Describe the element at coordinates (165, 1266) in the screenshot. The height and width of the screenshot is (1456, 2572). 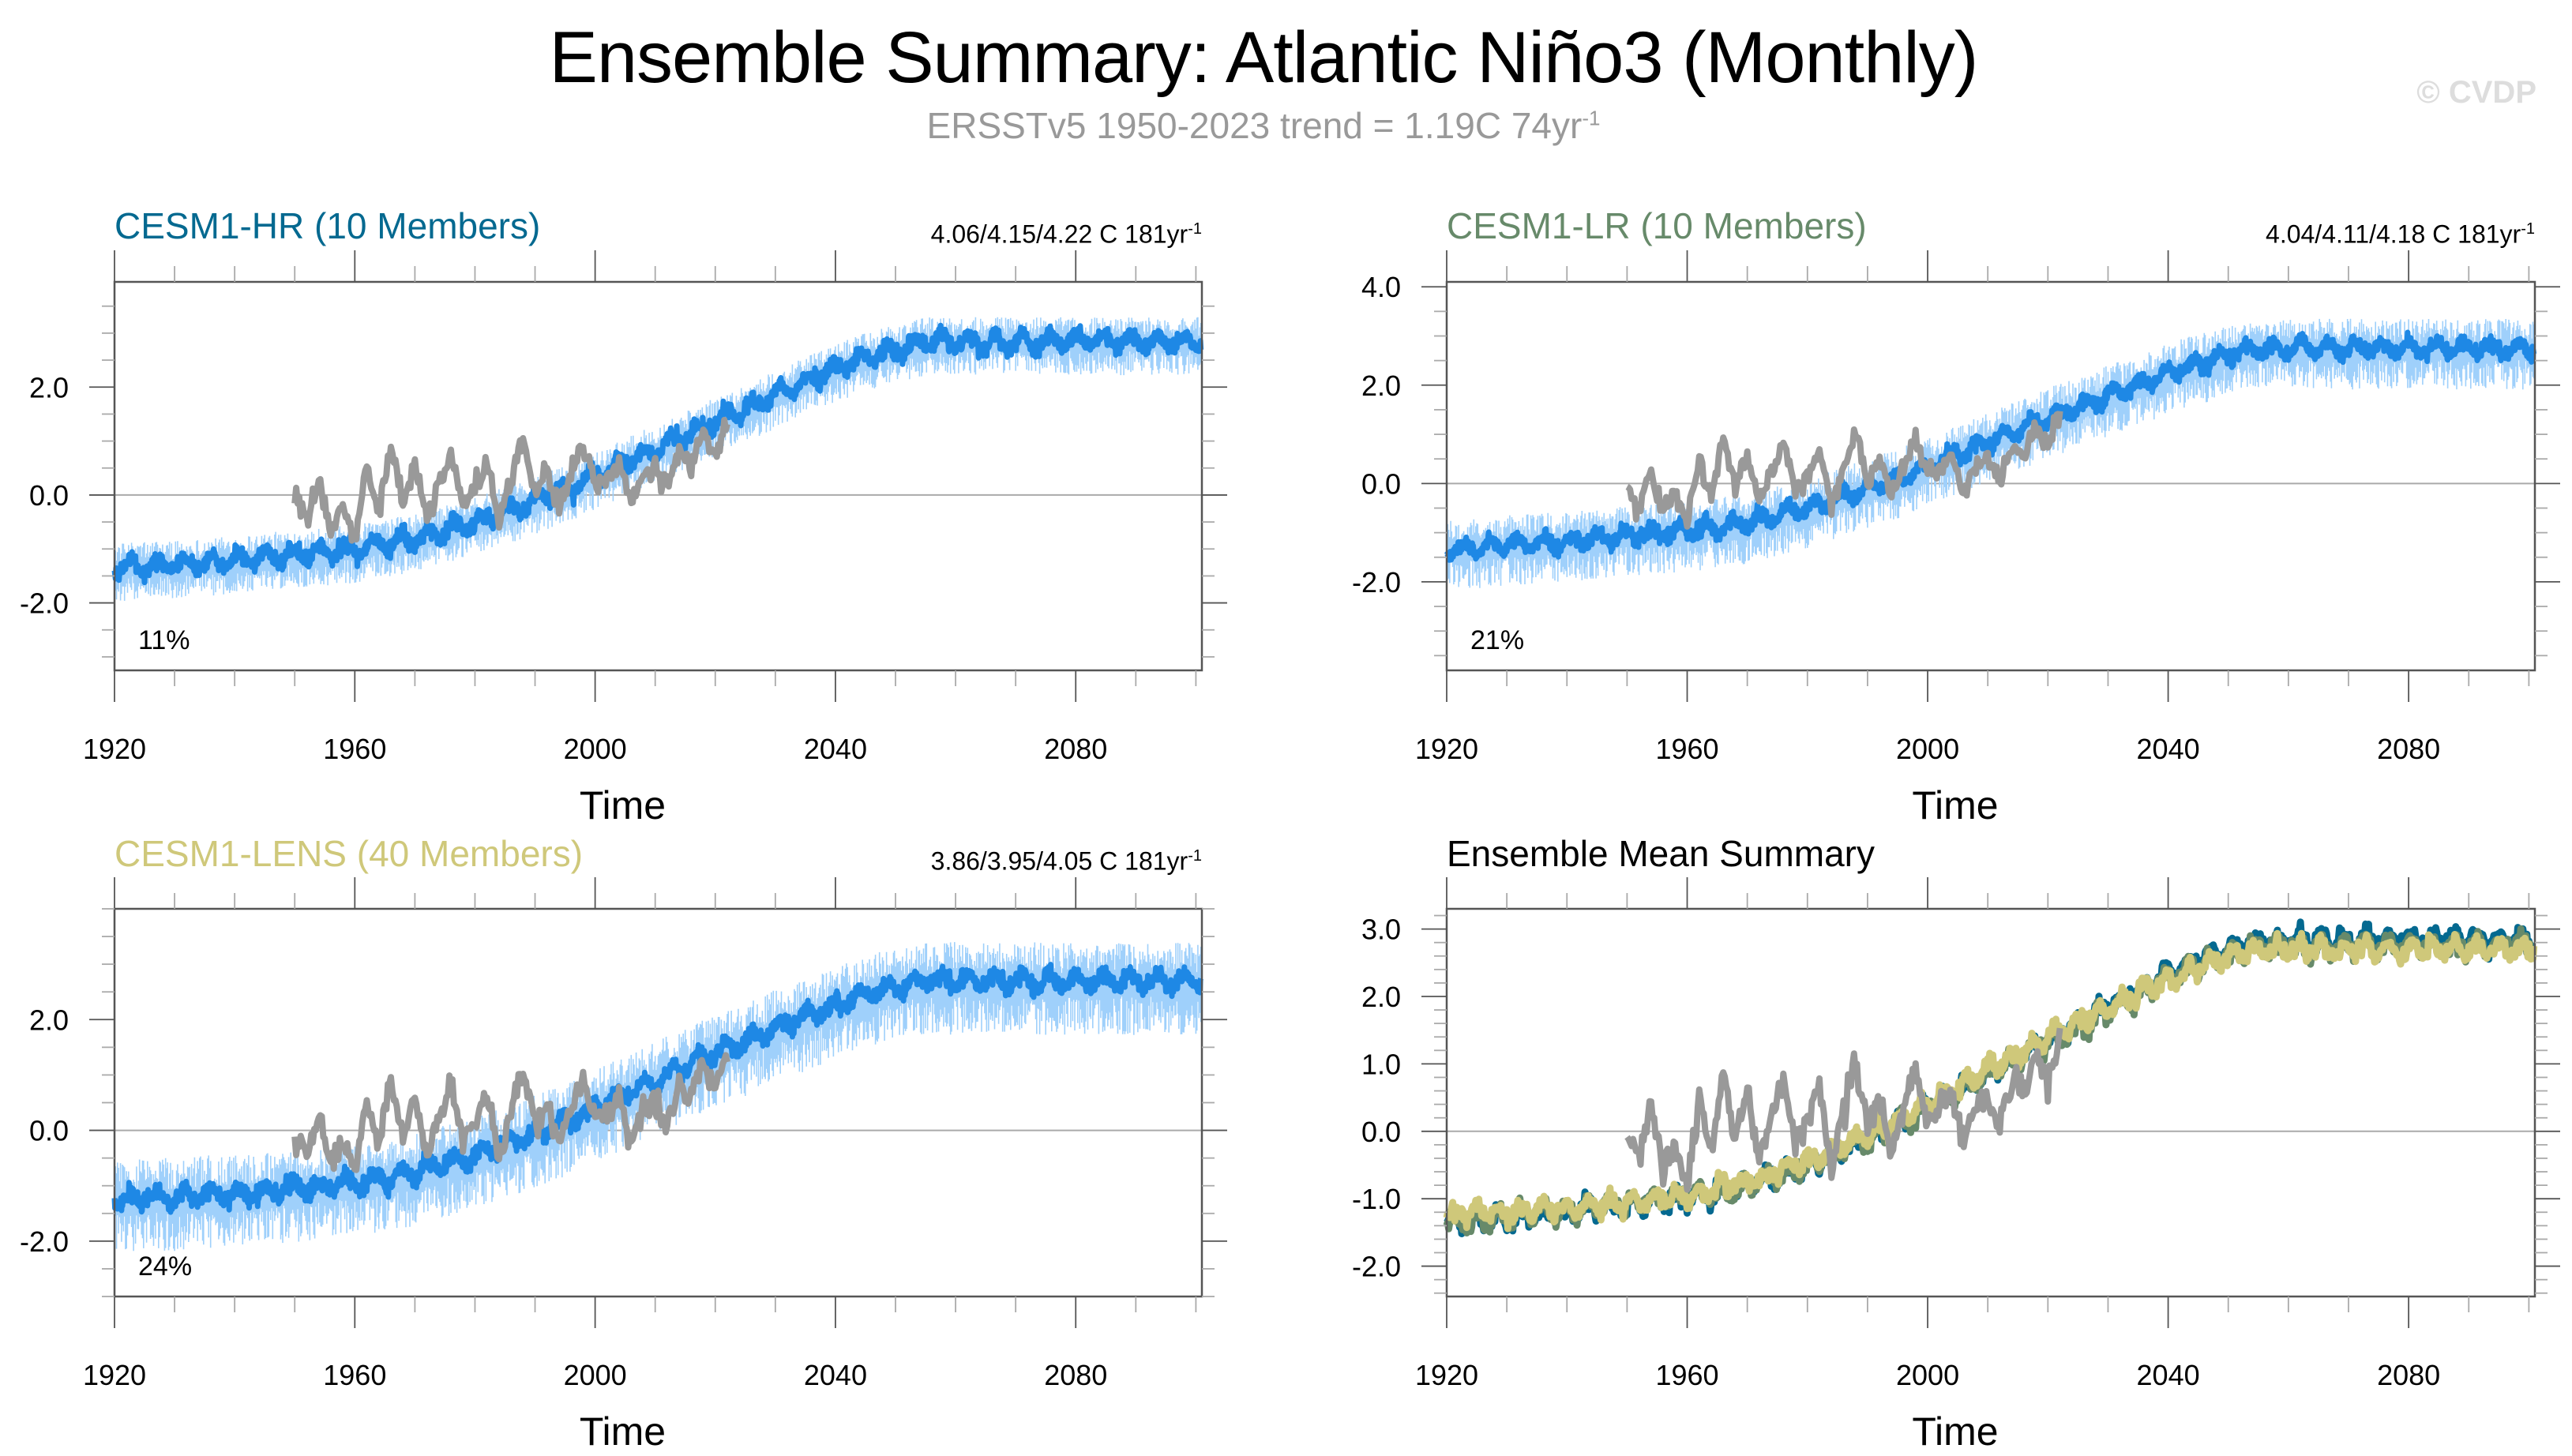
I see `percent-annotation: 24%` at that location.